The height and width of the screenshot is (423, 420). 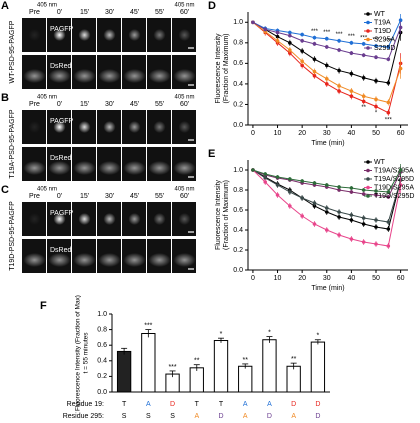 What do you see at coordinates (62, 213) in the screenshot?
I see `channel-label: PAGFP` at bounding box center [62, 213].